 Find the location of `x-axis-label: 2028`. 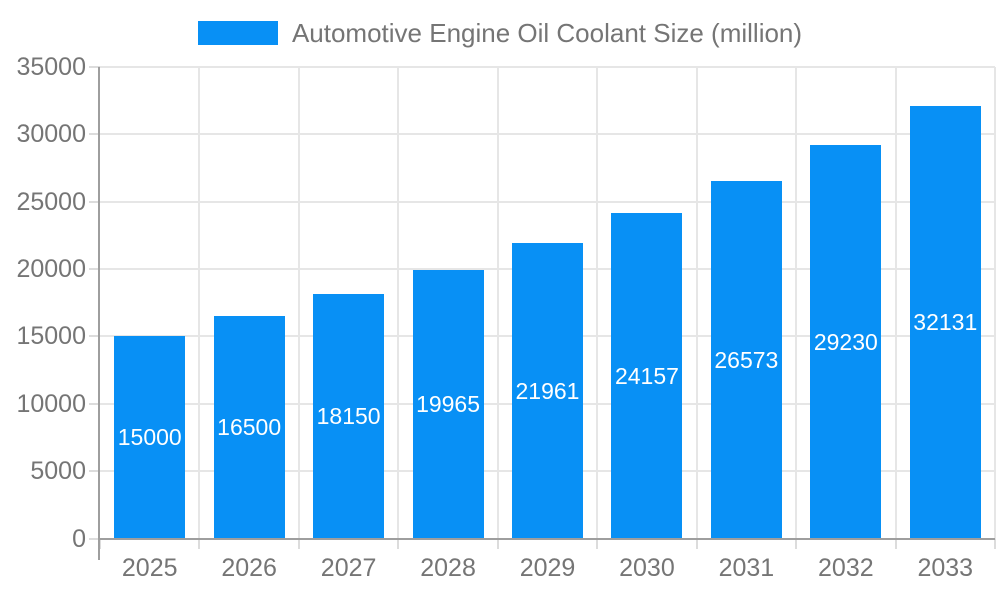

x-axis-label: 2028 is located at coordinates (448, 567).